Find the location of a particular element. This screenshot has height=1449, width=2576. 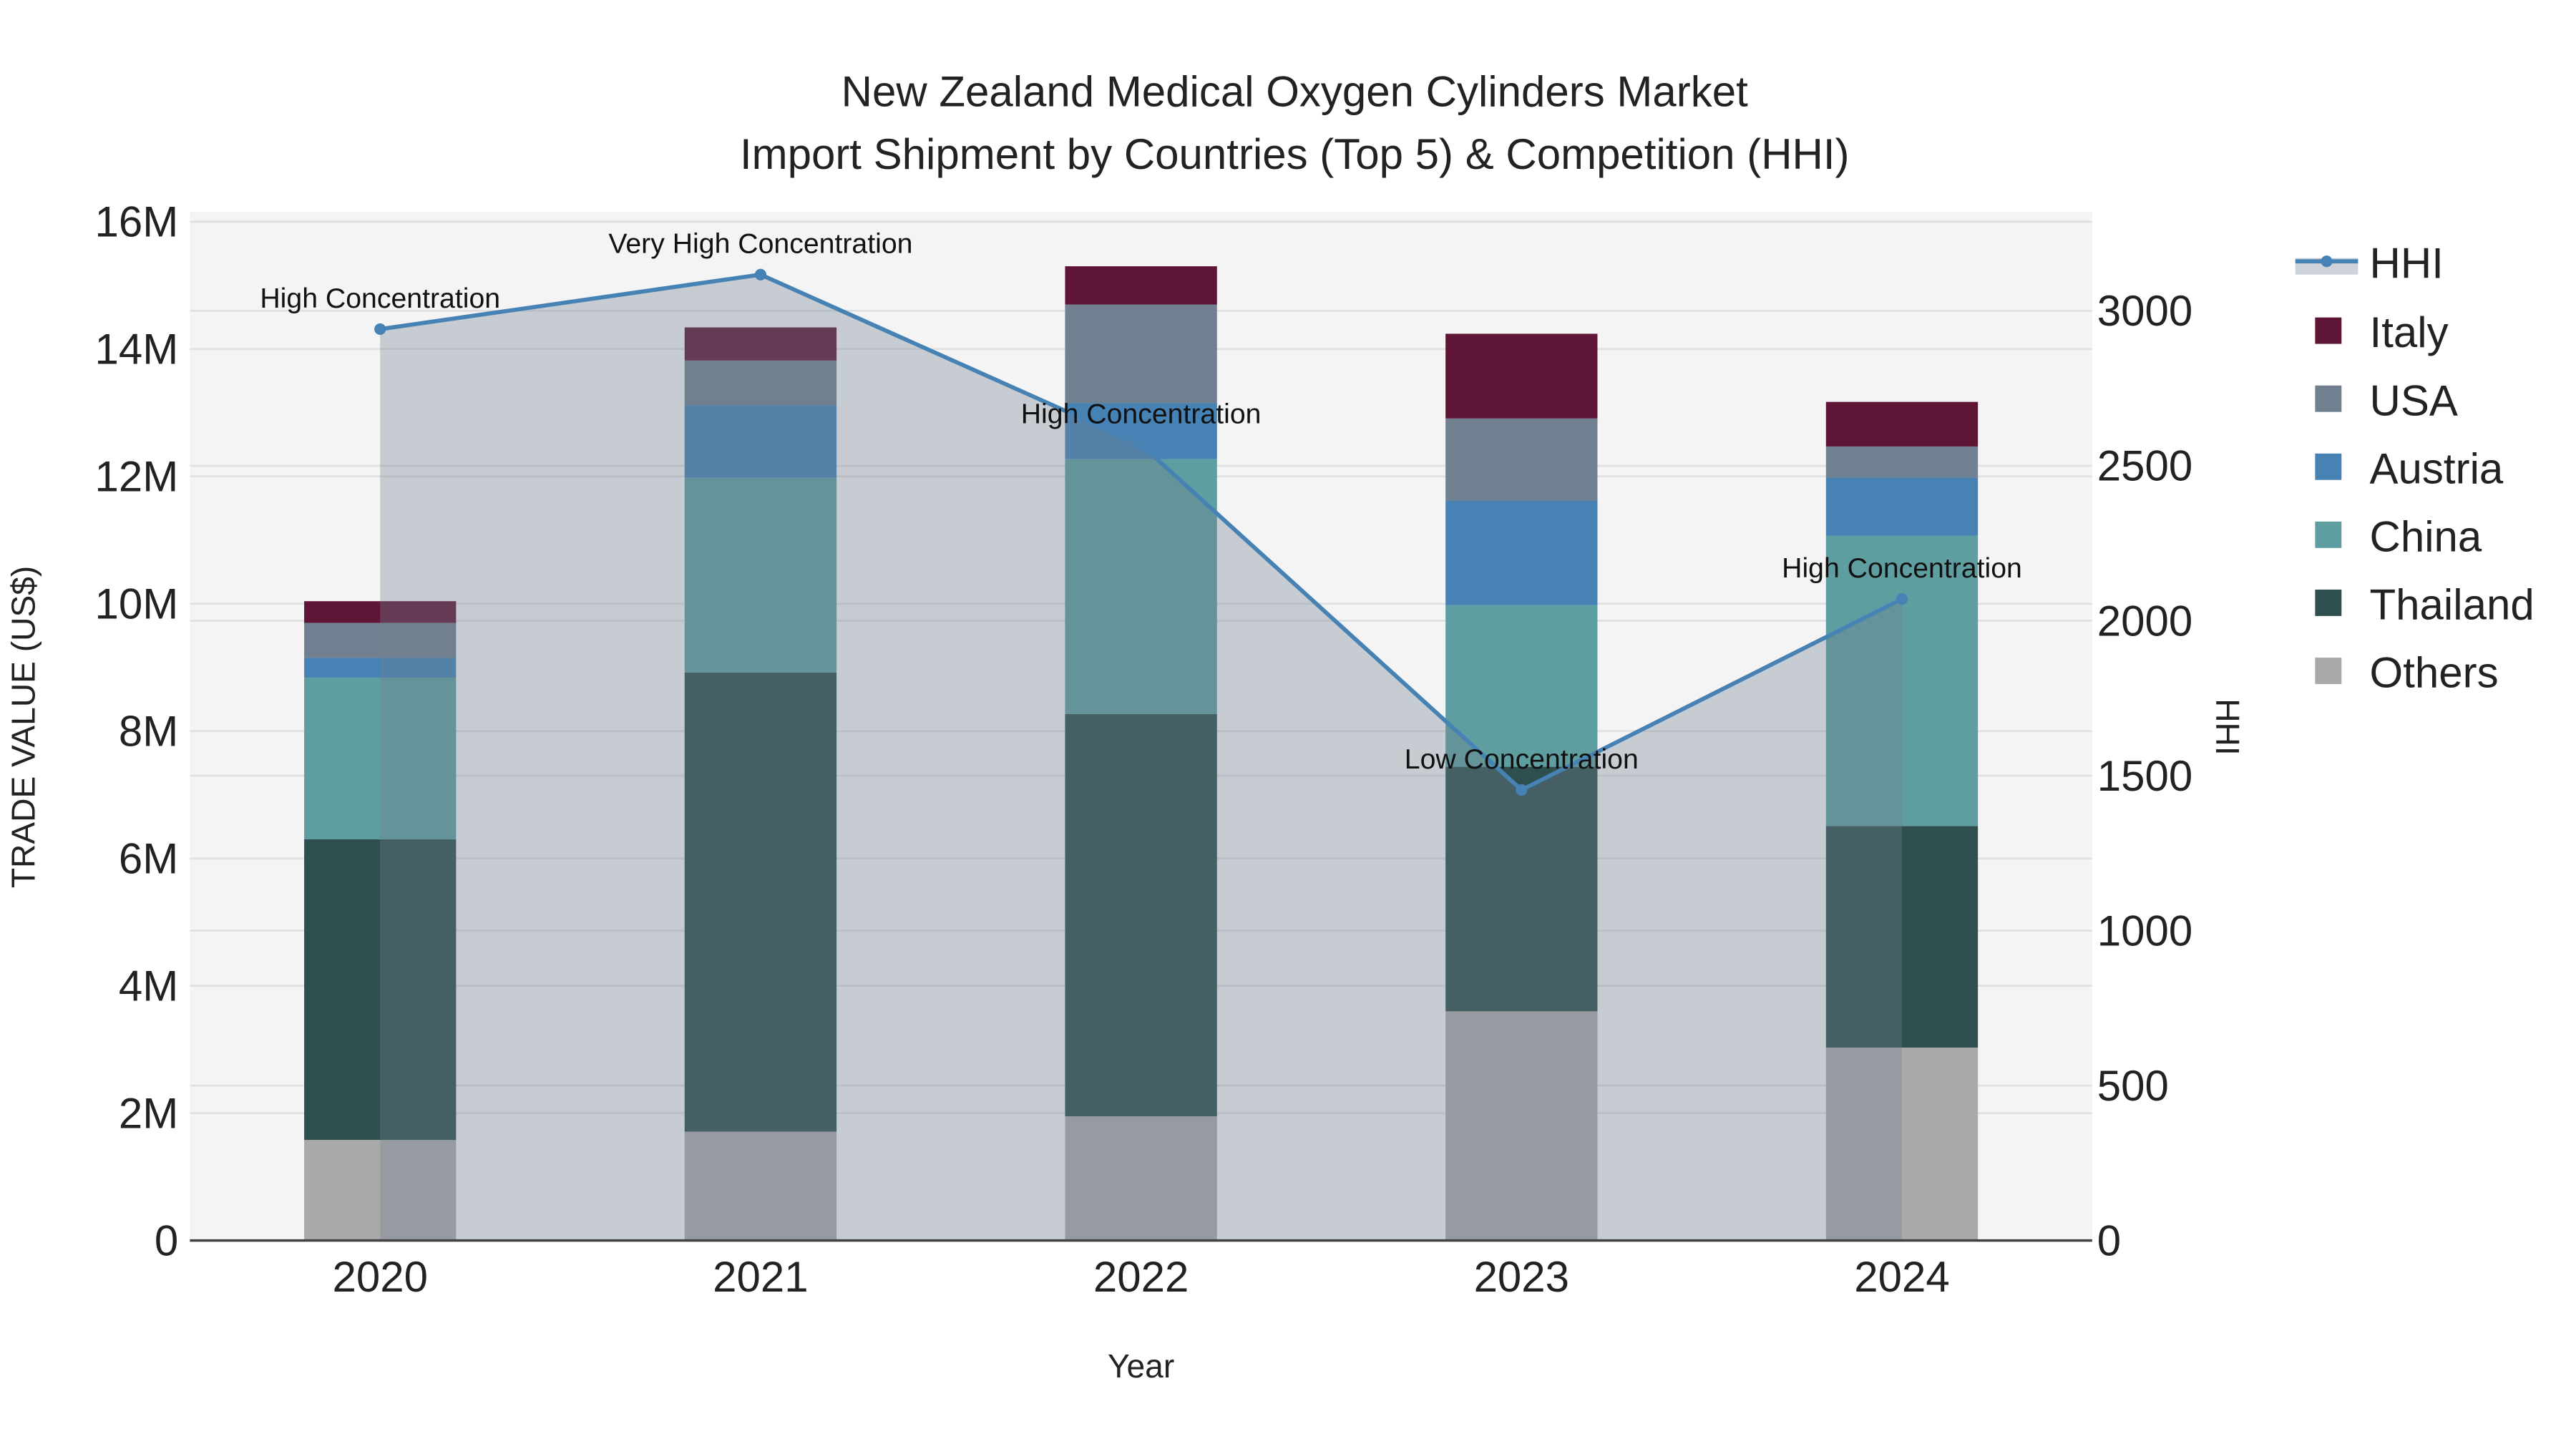

x-tick-label: 2023 is located at coordinates (1521, 1277).